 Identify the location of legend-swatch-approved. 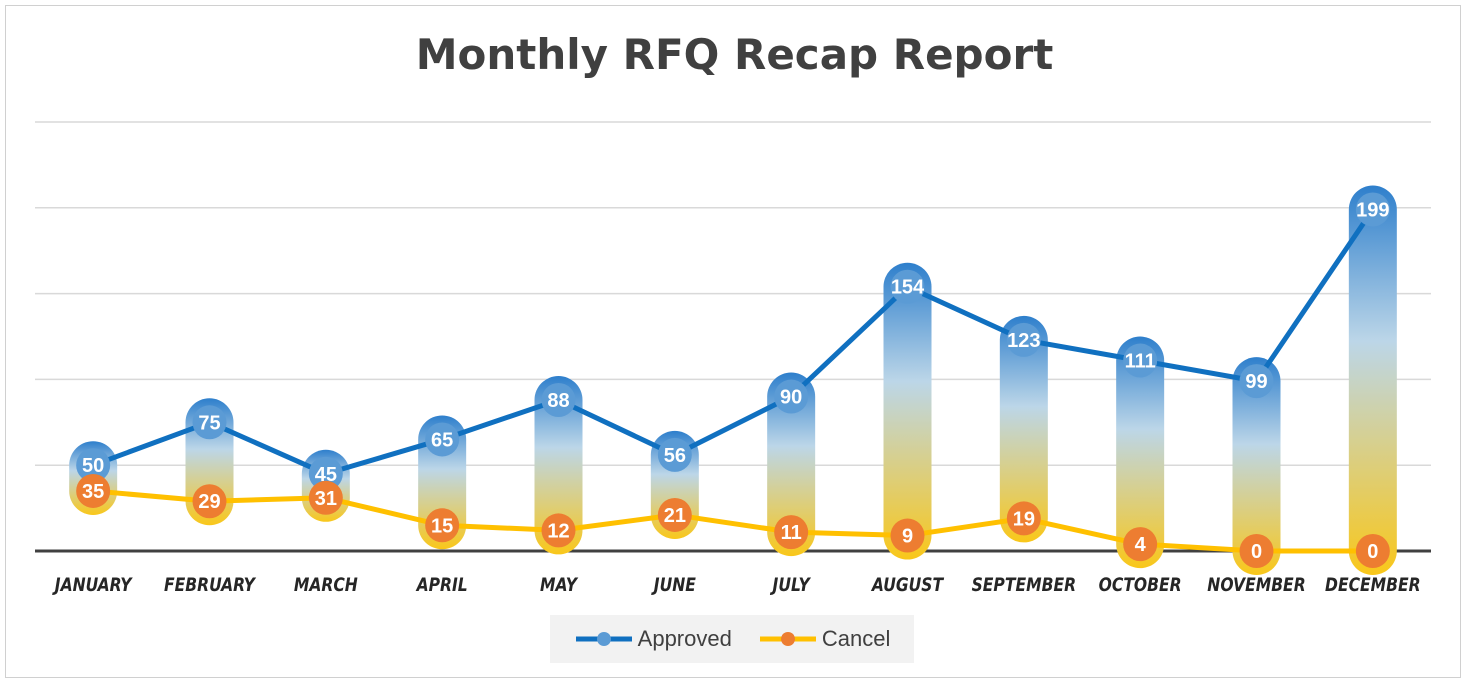
(603, 639).